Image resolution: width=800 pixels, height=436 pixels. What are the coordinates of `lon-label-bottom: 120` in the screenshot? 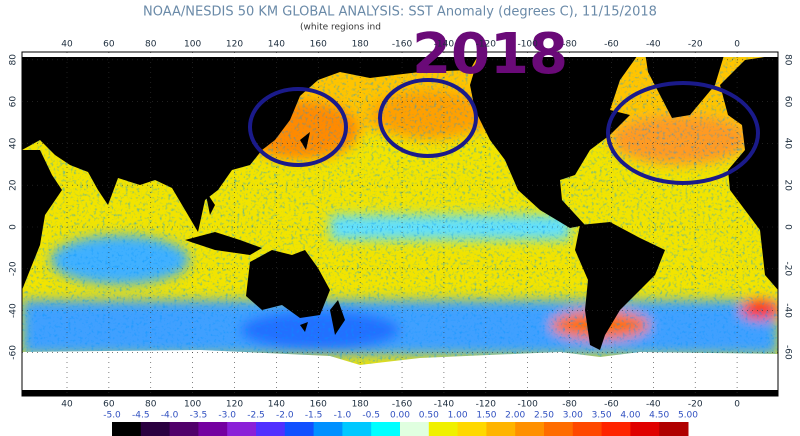 It's located at (234, 405).